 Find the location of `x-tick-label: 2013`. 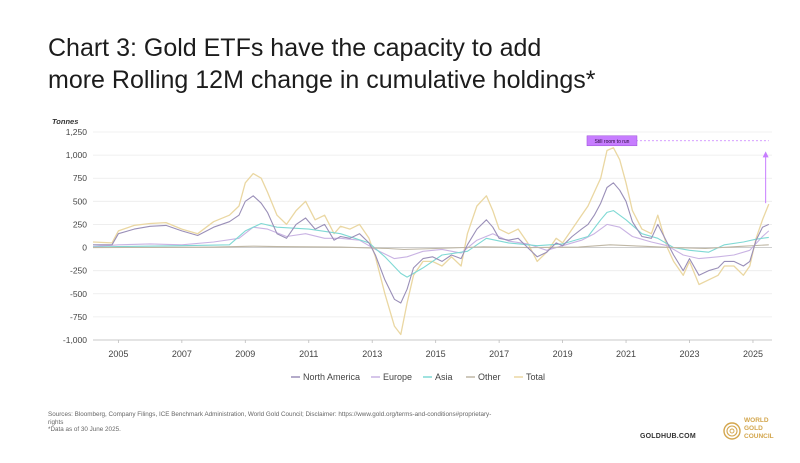

x-tick-label: 2013 is located at coordinates (372, 354).